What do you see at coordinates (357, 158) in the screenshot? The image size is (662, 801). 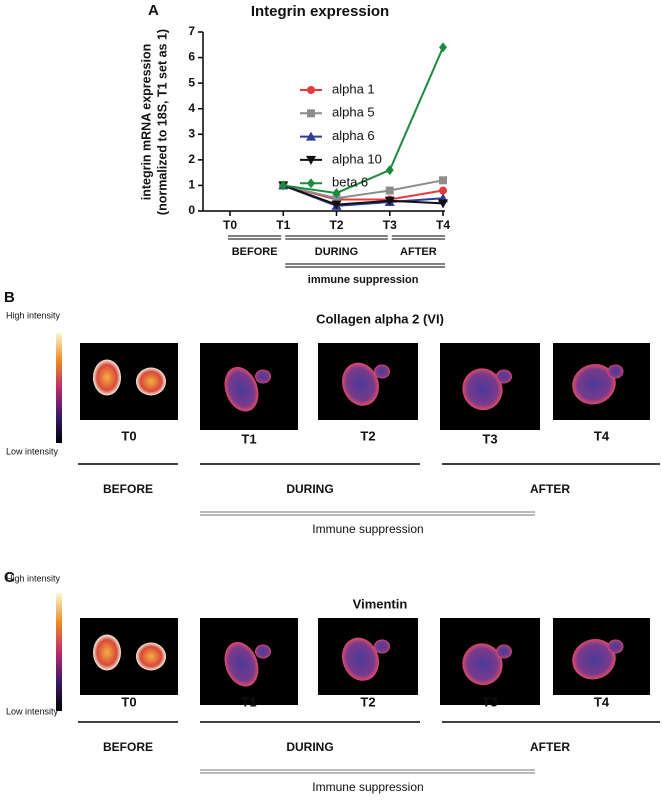 I see `legend-label: alpha 10` at bounding box center [357, 158].